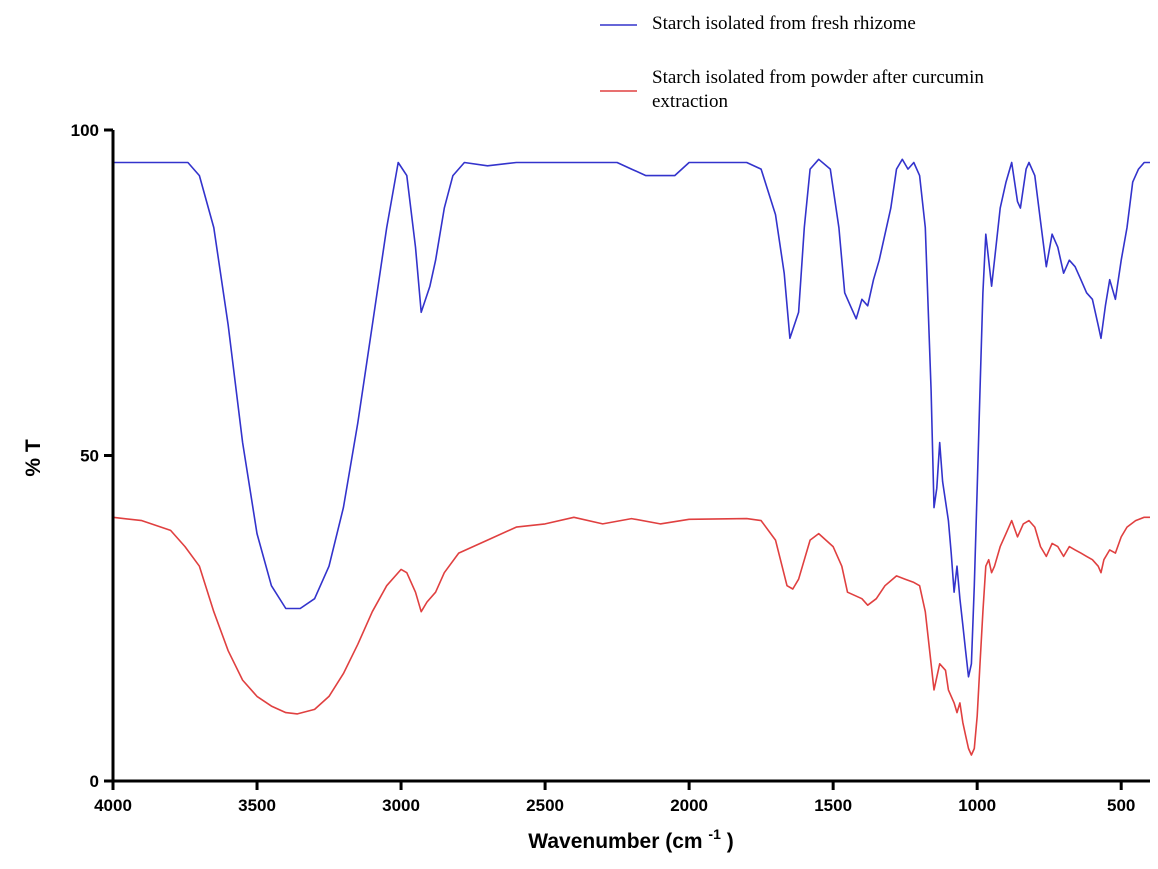  What do you see at coordinates (615, 841) in the screenshot?
I see `x-axis-title-text: Wavenumber (cm` at bounding box center [615, 841].